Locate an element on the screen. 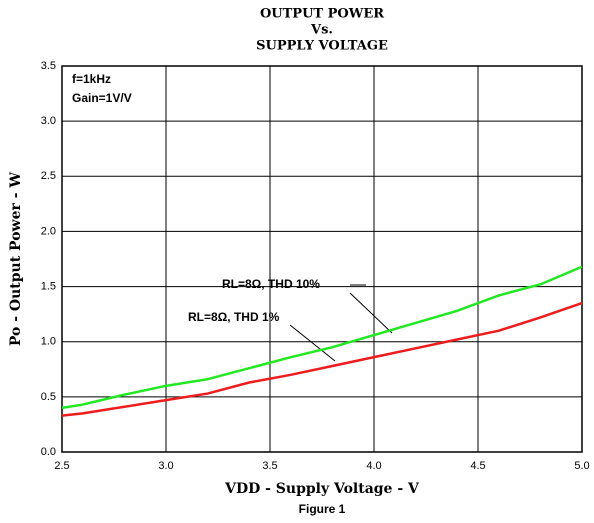  y-tick-label: 0.0 is located at coordinates (48, 452).